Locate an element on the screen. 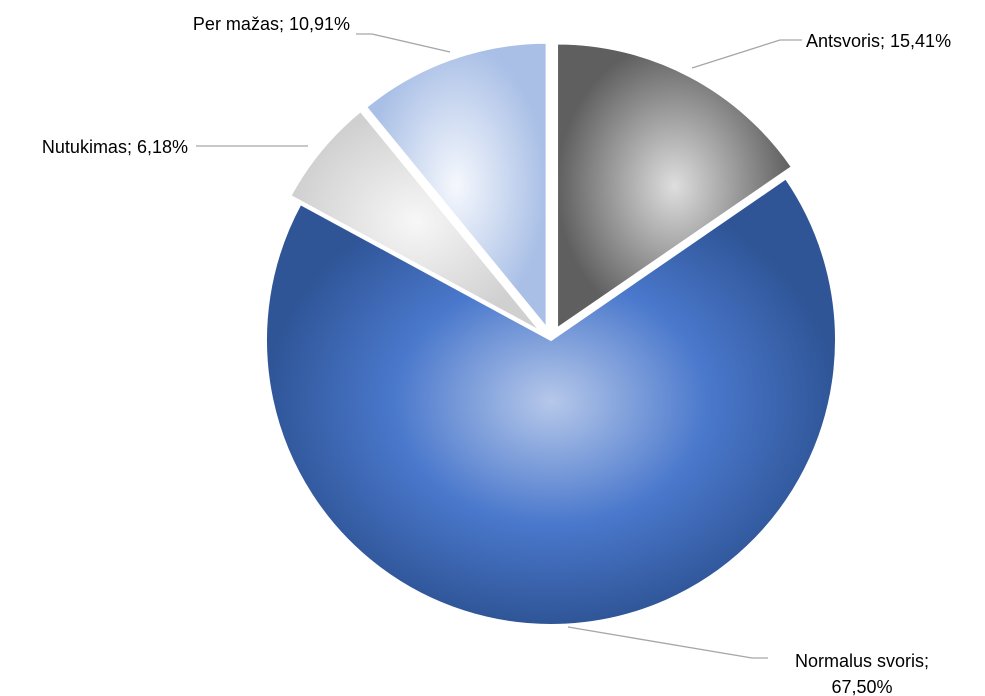  pie-slice-per-mazas is located at coordinates (456, 186).